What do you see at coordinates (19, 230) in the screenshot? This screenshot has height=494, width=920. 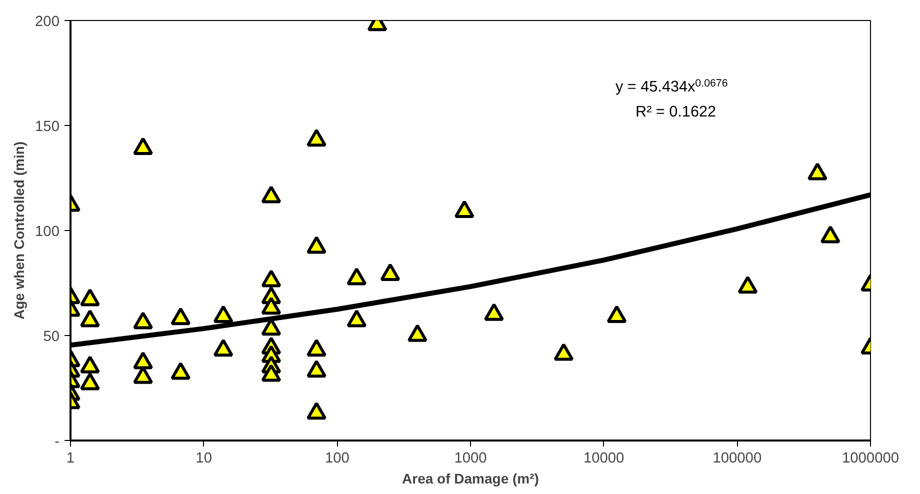 I see `y-axis-title: Age when Controlled (min)` at bounding box center [19, 230].